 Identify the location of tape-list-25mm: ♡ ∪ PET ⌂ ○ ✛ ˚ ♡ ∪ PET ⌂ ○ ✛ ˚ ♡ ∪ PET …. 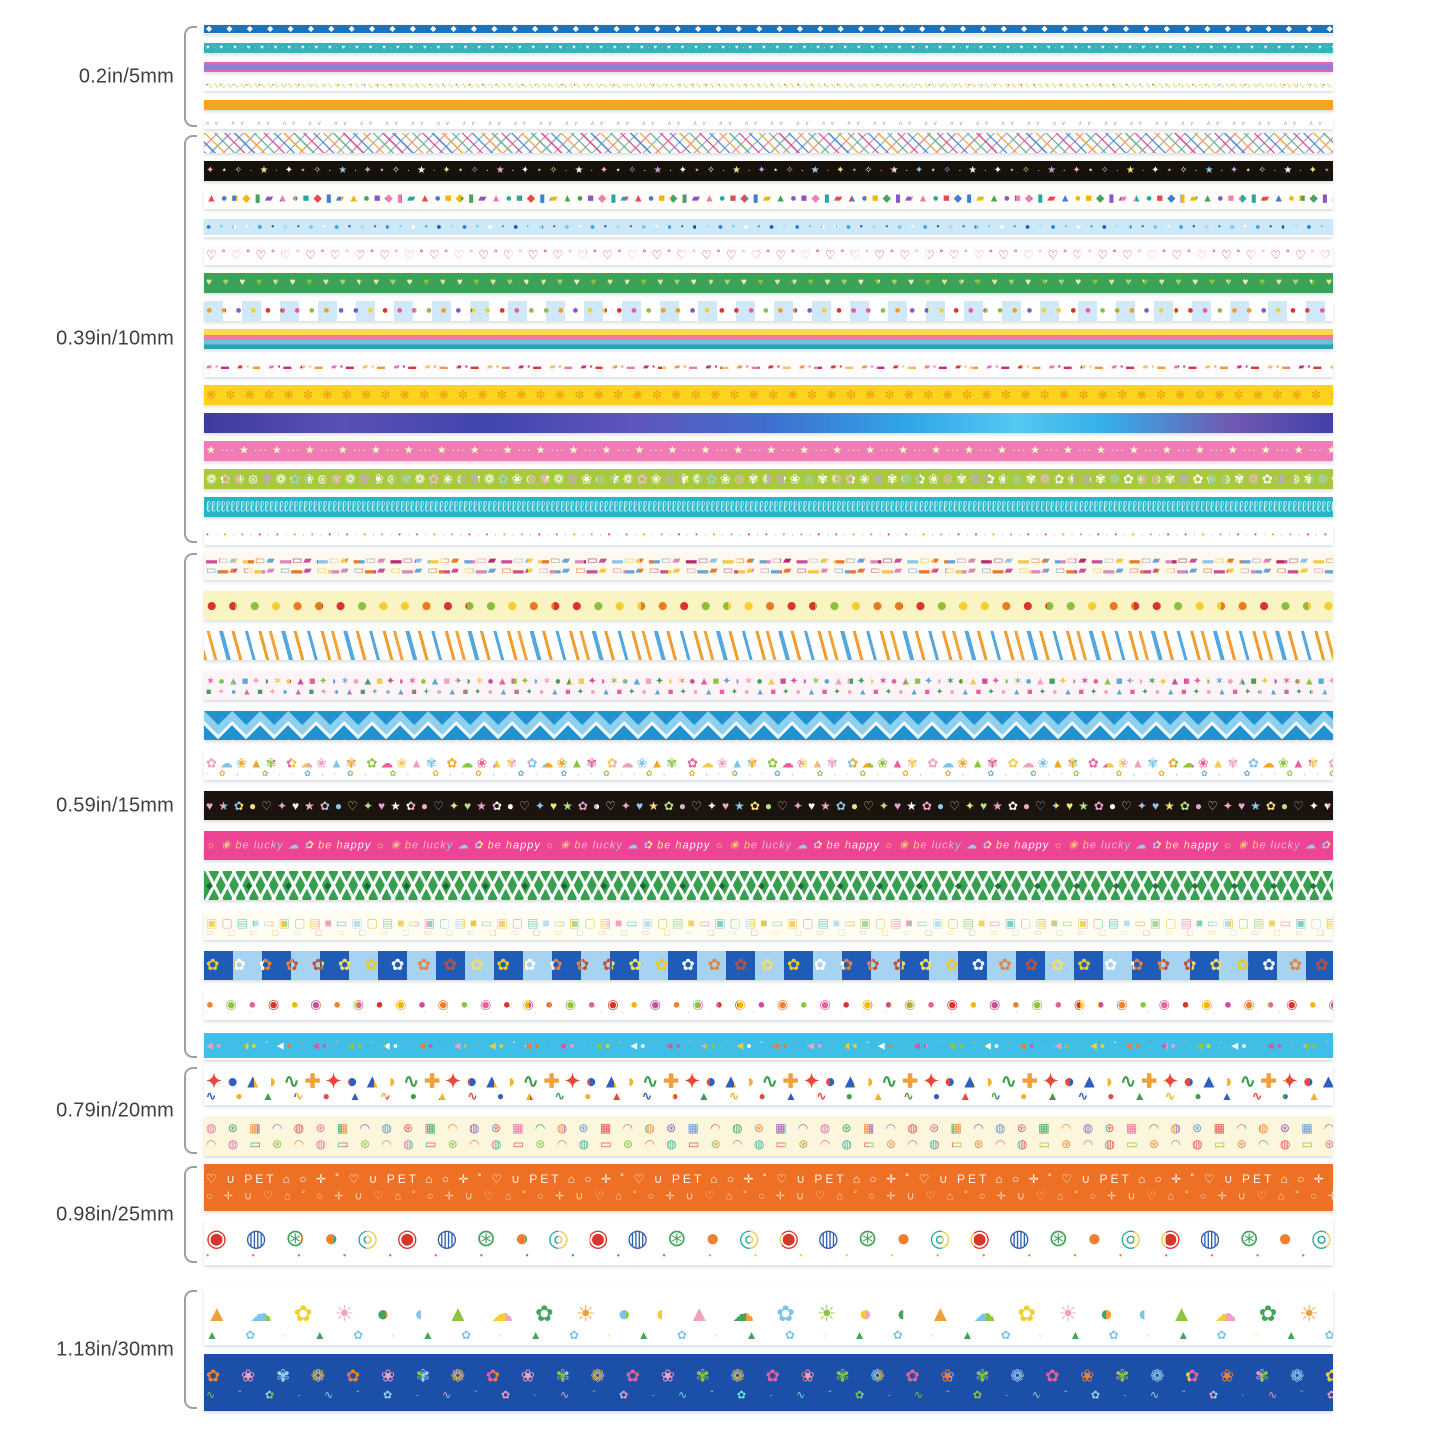
(768, 1214).